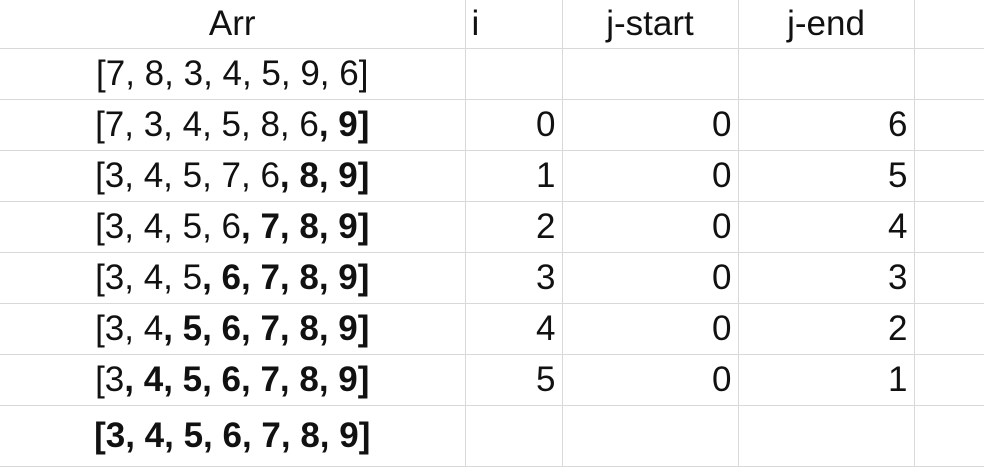  What do you see at coordinates (149, 277) in the screenshot?
I see `arr-normal-text: [3, 4, 5` at bounding box center [149, 277].